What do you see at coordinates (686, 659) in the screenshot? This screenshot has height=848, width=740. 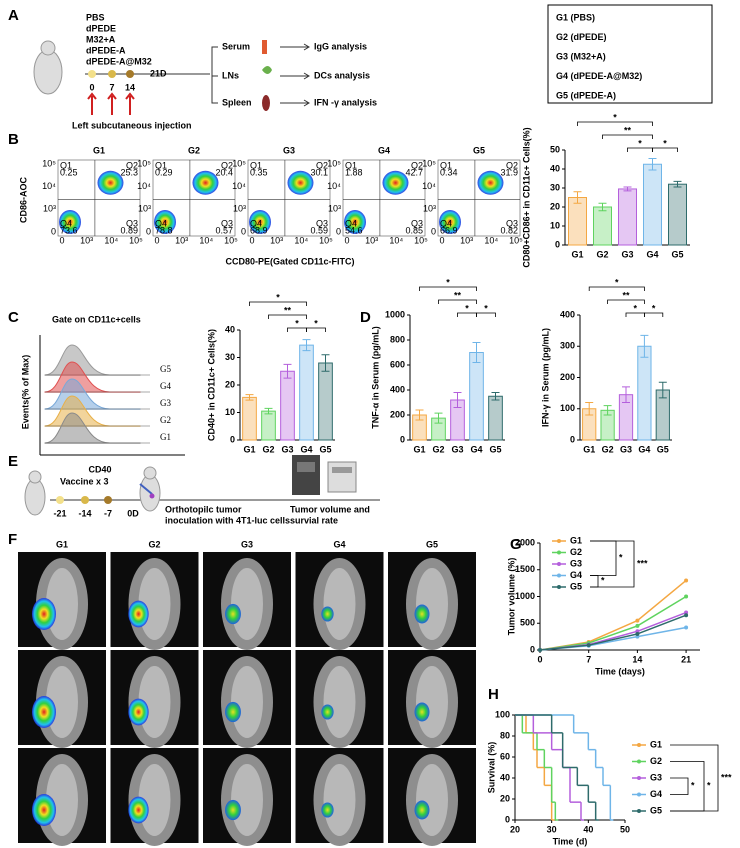 I see `x-tick-label: 21` at bounding box center [686, 659].